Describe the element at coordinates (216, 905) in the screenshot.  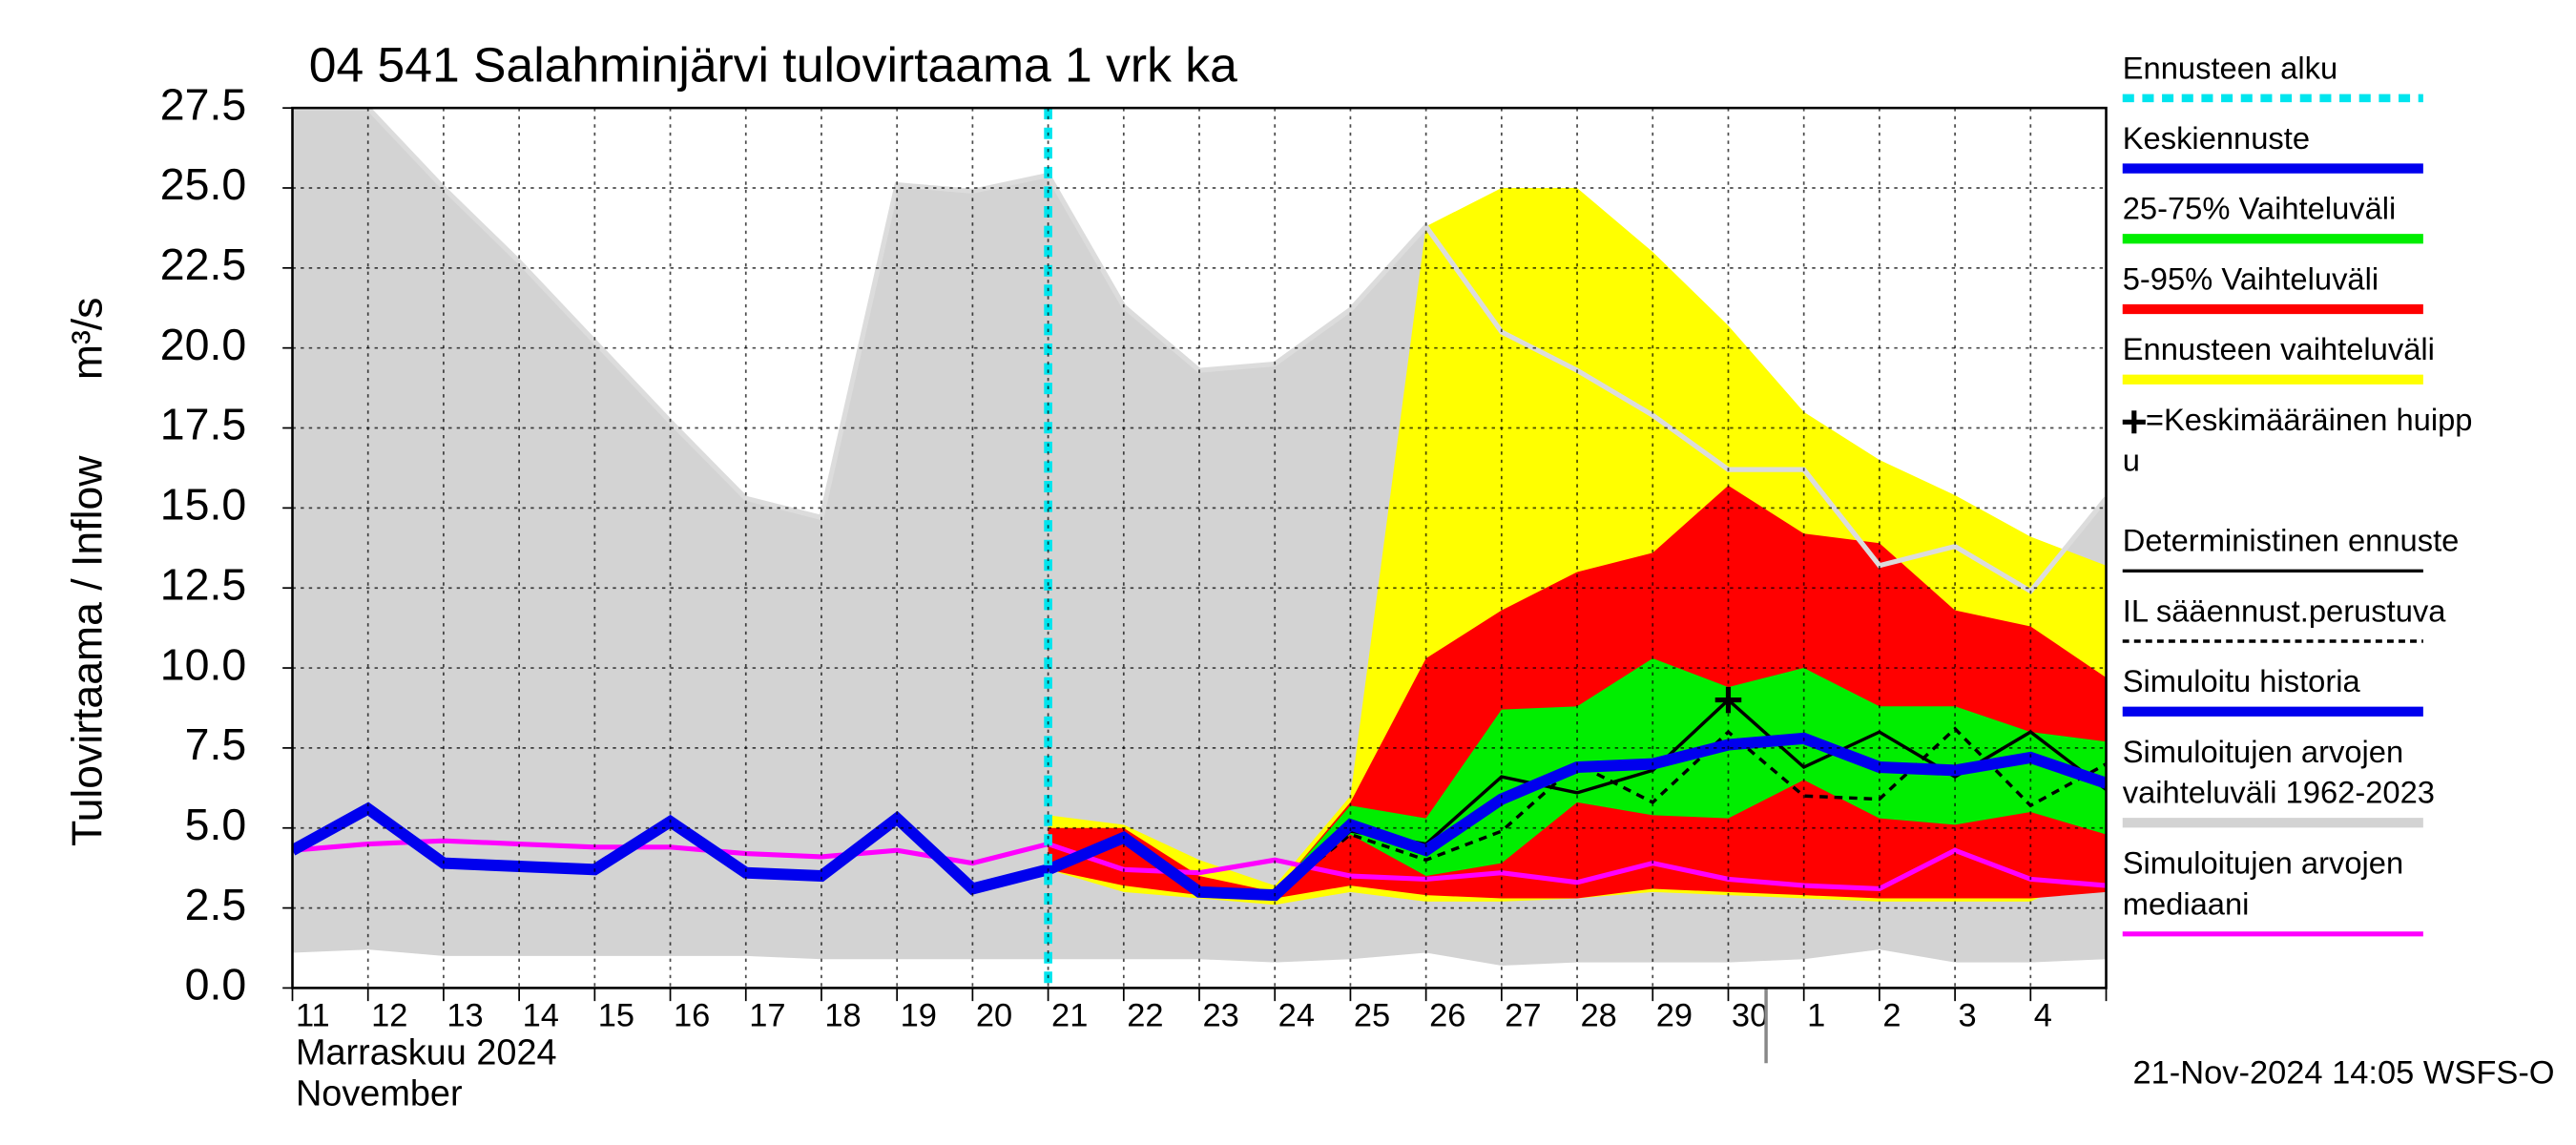
I see `y-tick-label: 2.5` at that location.